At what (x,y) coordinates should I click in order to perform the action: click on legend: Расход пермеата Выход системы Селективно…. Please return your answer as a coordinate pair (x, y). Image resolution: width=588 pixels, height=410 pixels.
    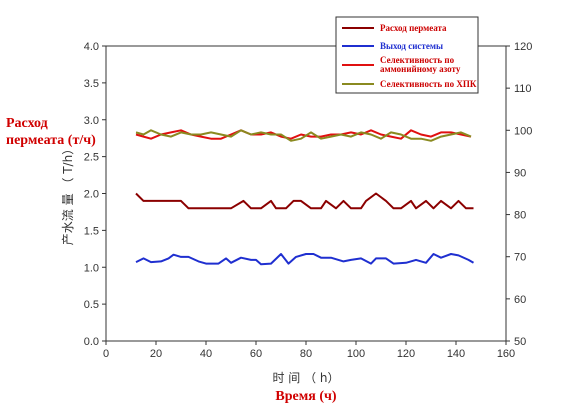
    Looking at the image, I should click on (407, 55).